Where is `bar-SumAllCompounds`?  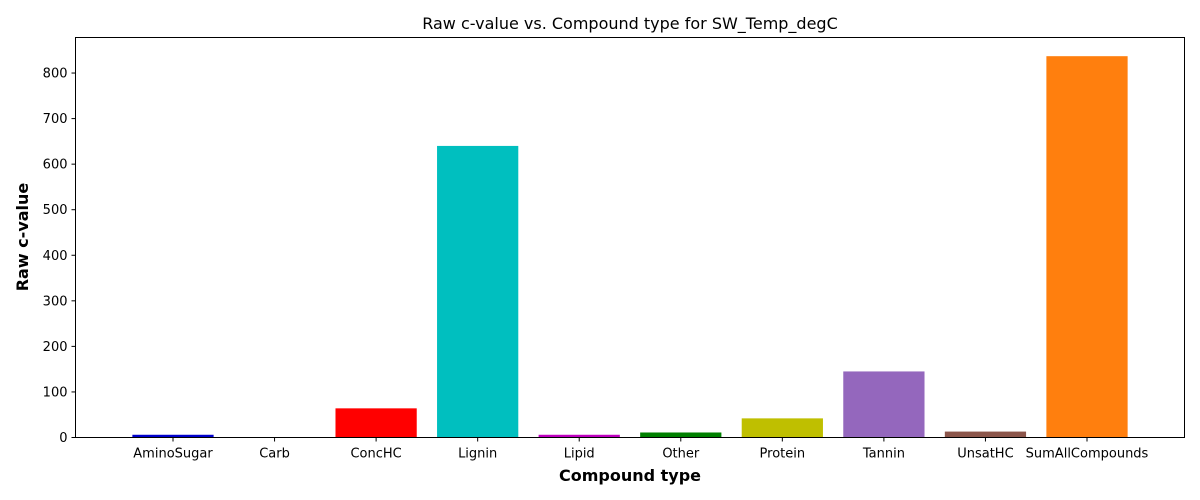
bar-SumAllCompounds is located at coordinates (1087, 247).